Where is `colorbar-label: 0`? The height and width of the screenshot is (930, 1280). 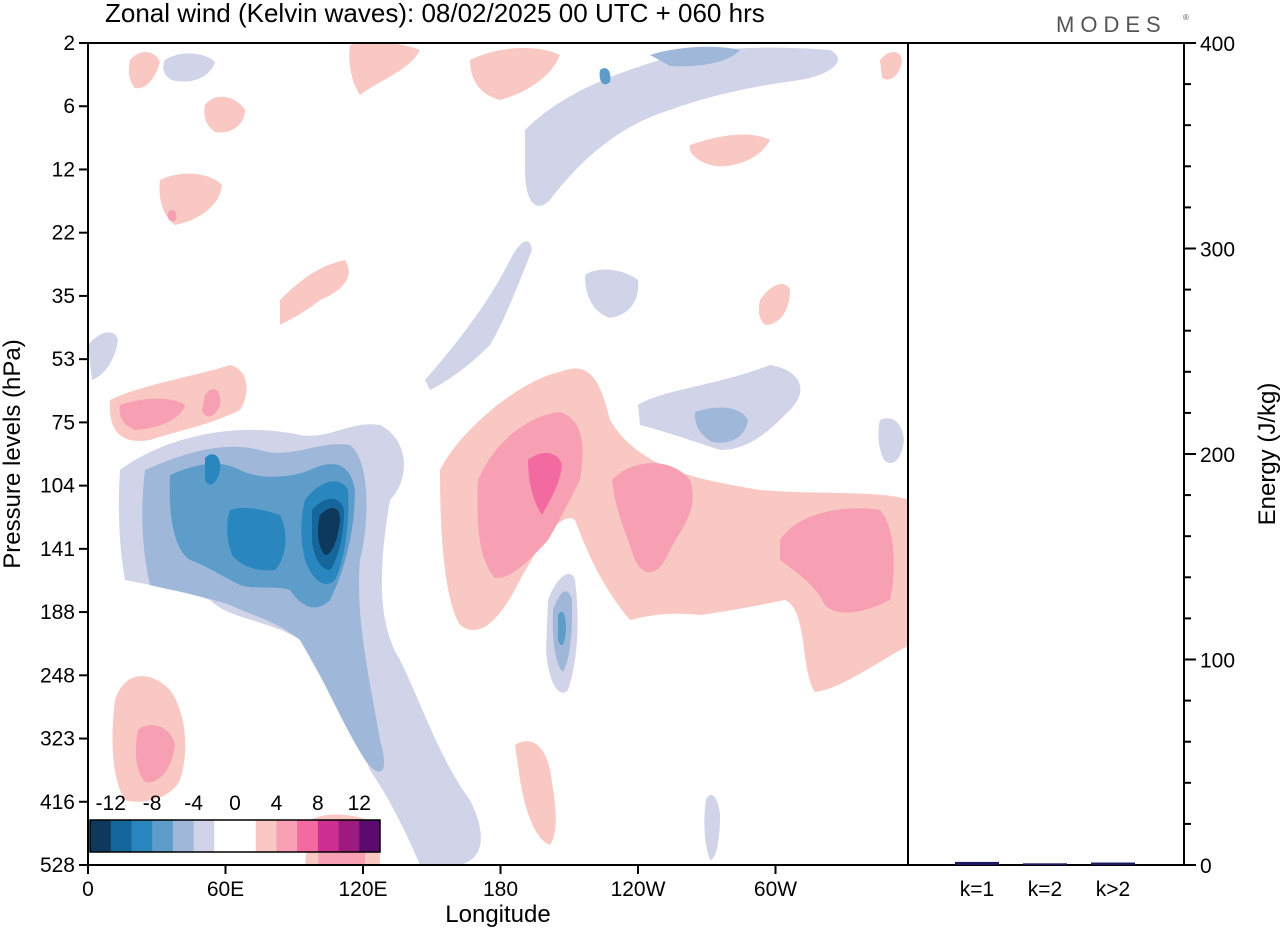 colorbar-label: 0 is located at coordinates (235, 803).